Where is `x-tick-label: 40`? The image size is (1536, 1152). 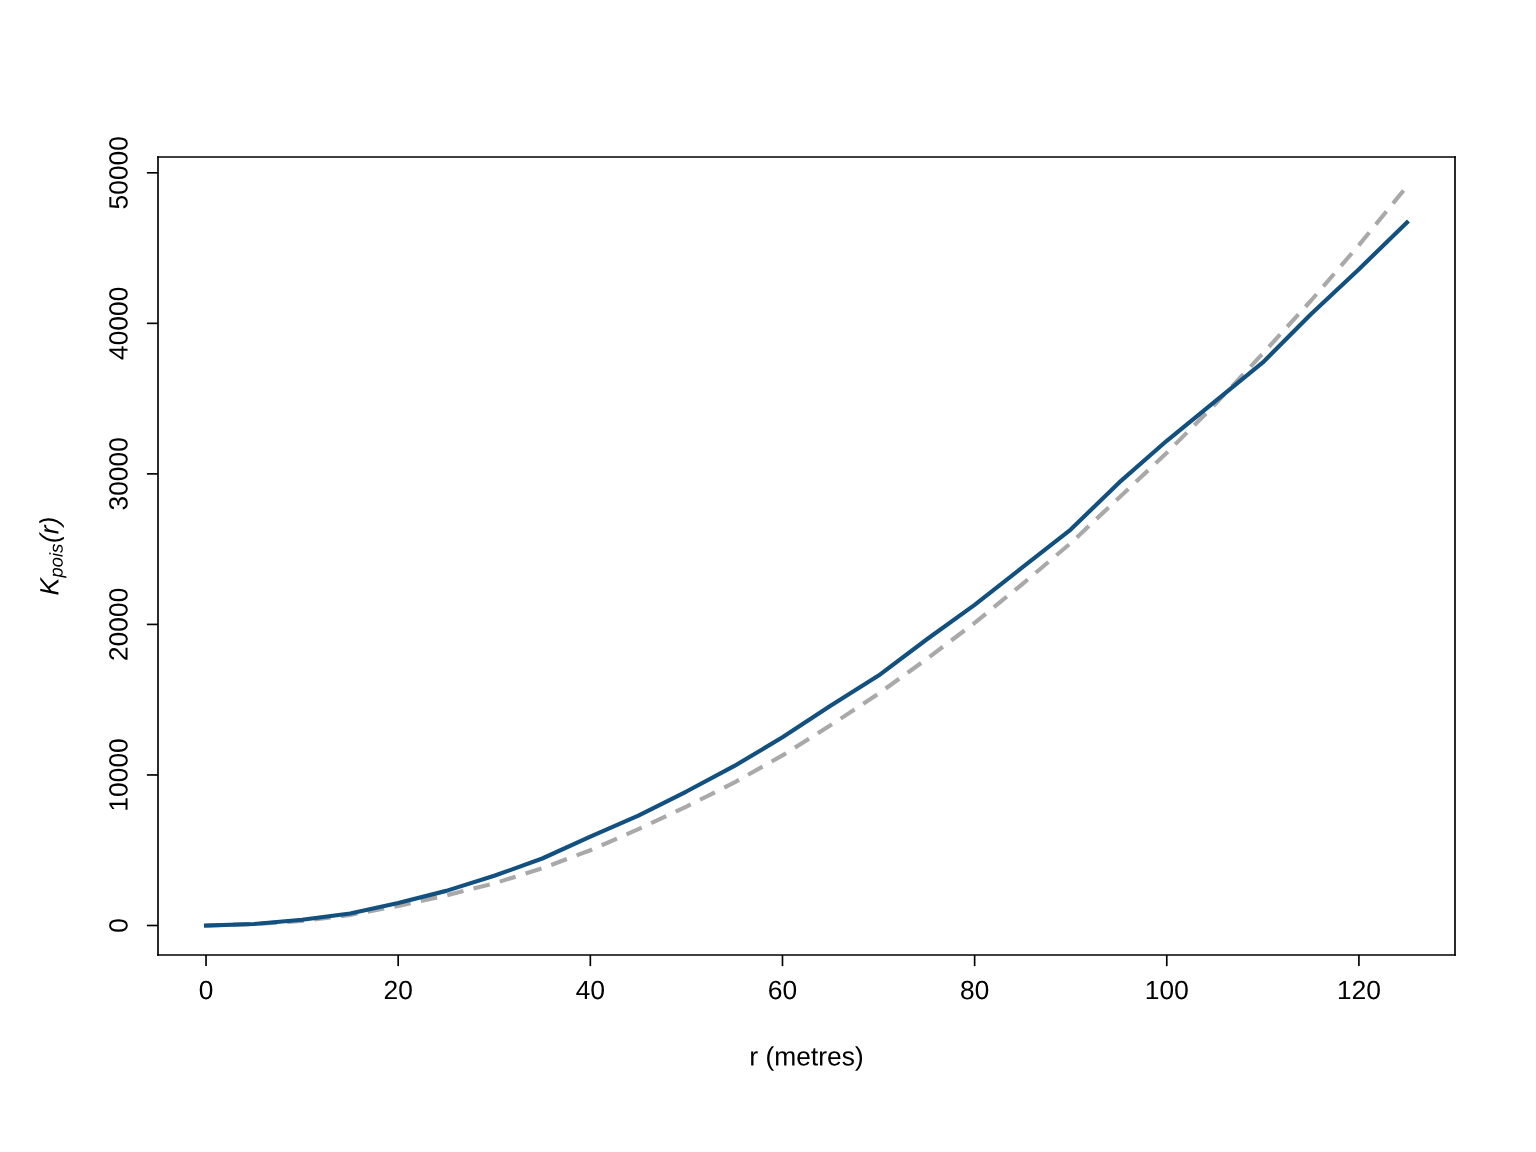
x-tick-label: 40 is located at coordinates (590, 990).